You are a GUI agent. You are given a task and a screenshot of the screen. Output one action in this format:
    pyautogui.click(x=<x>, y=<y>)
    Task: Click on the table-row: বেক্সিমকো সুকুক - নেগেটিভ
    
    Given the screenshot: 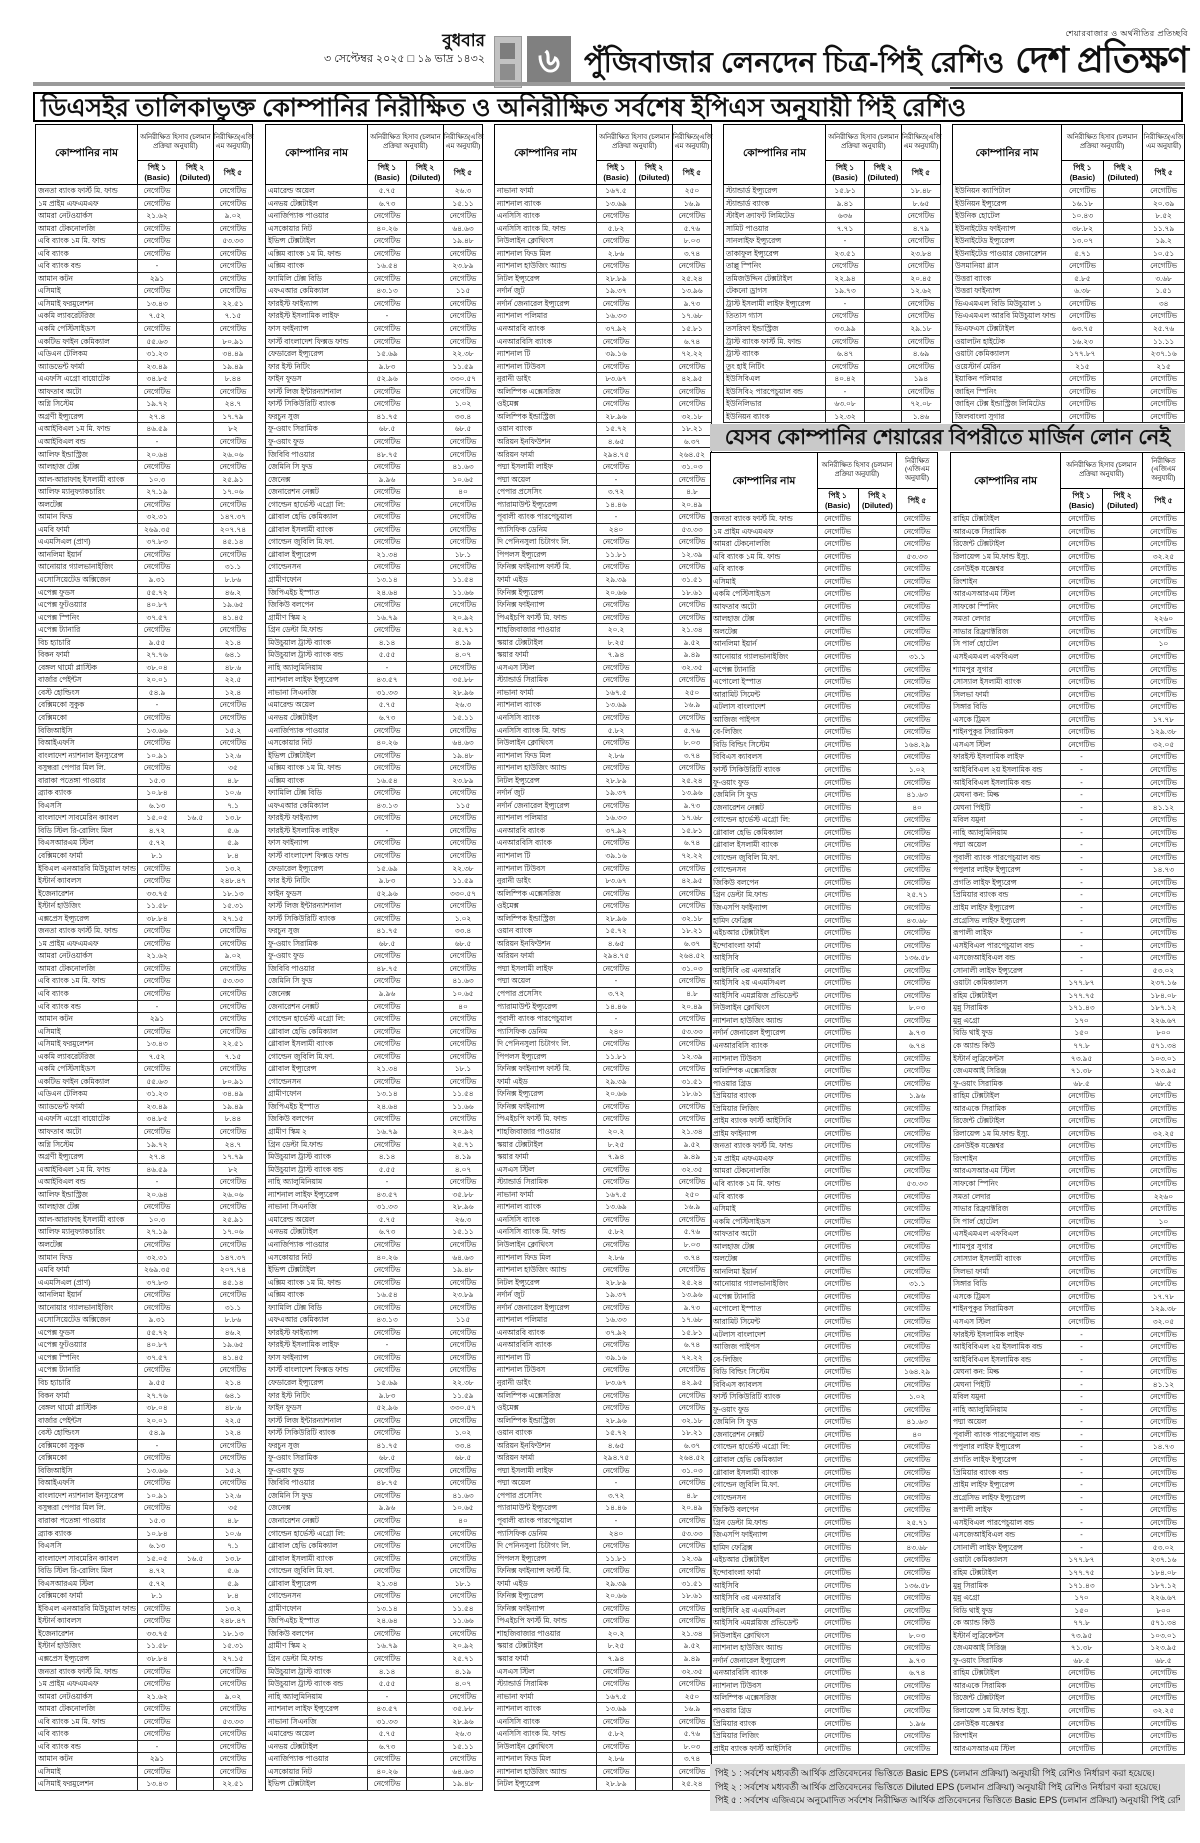 What is the action you would take?
    pyautogui.click(x=144, y=705)
    